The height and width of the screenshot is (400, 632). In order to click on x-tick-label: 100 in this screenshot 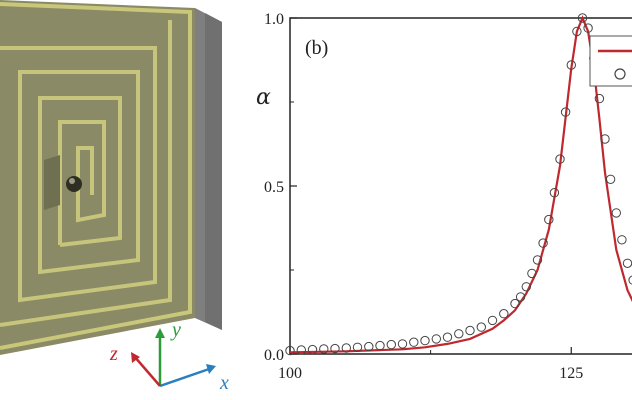, I will do `click(290, 373)`.